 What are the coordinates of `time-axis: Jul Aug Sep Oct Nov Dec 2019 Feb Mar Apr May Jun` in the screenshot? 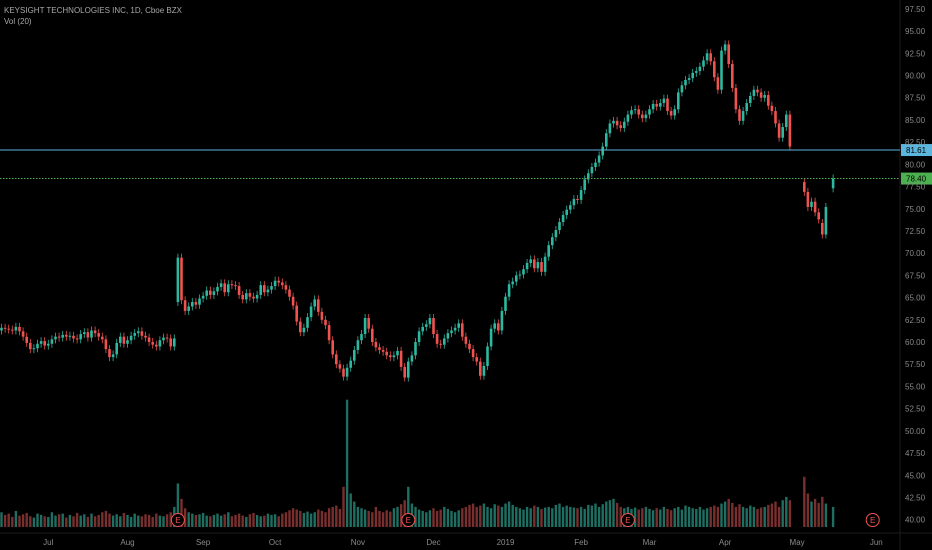 It's located at (463, 542).